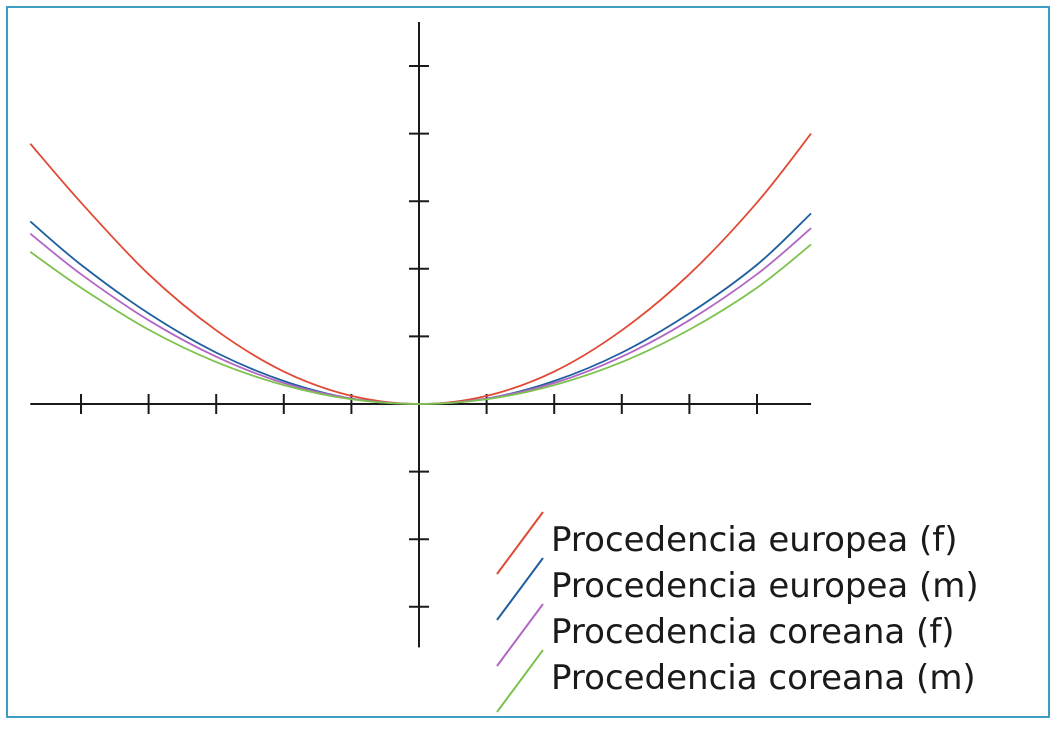 The width and height of the screenshot is (1058, 733). I want to click on legend-label: Procedencia europea (f), so click(754, 540).